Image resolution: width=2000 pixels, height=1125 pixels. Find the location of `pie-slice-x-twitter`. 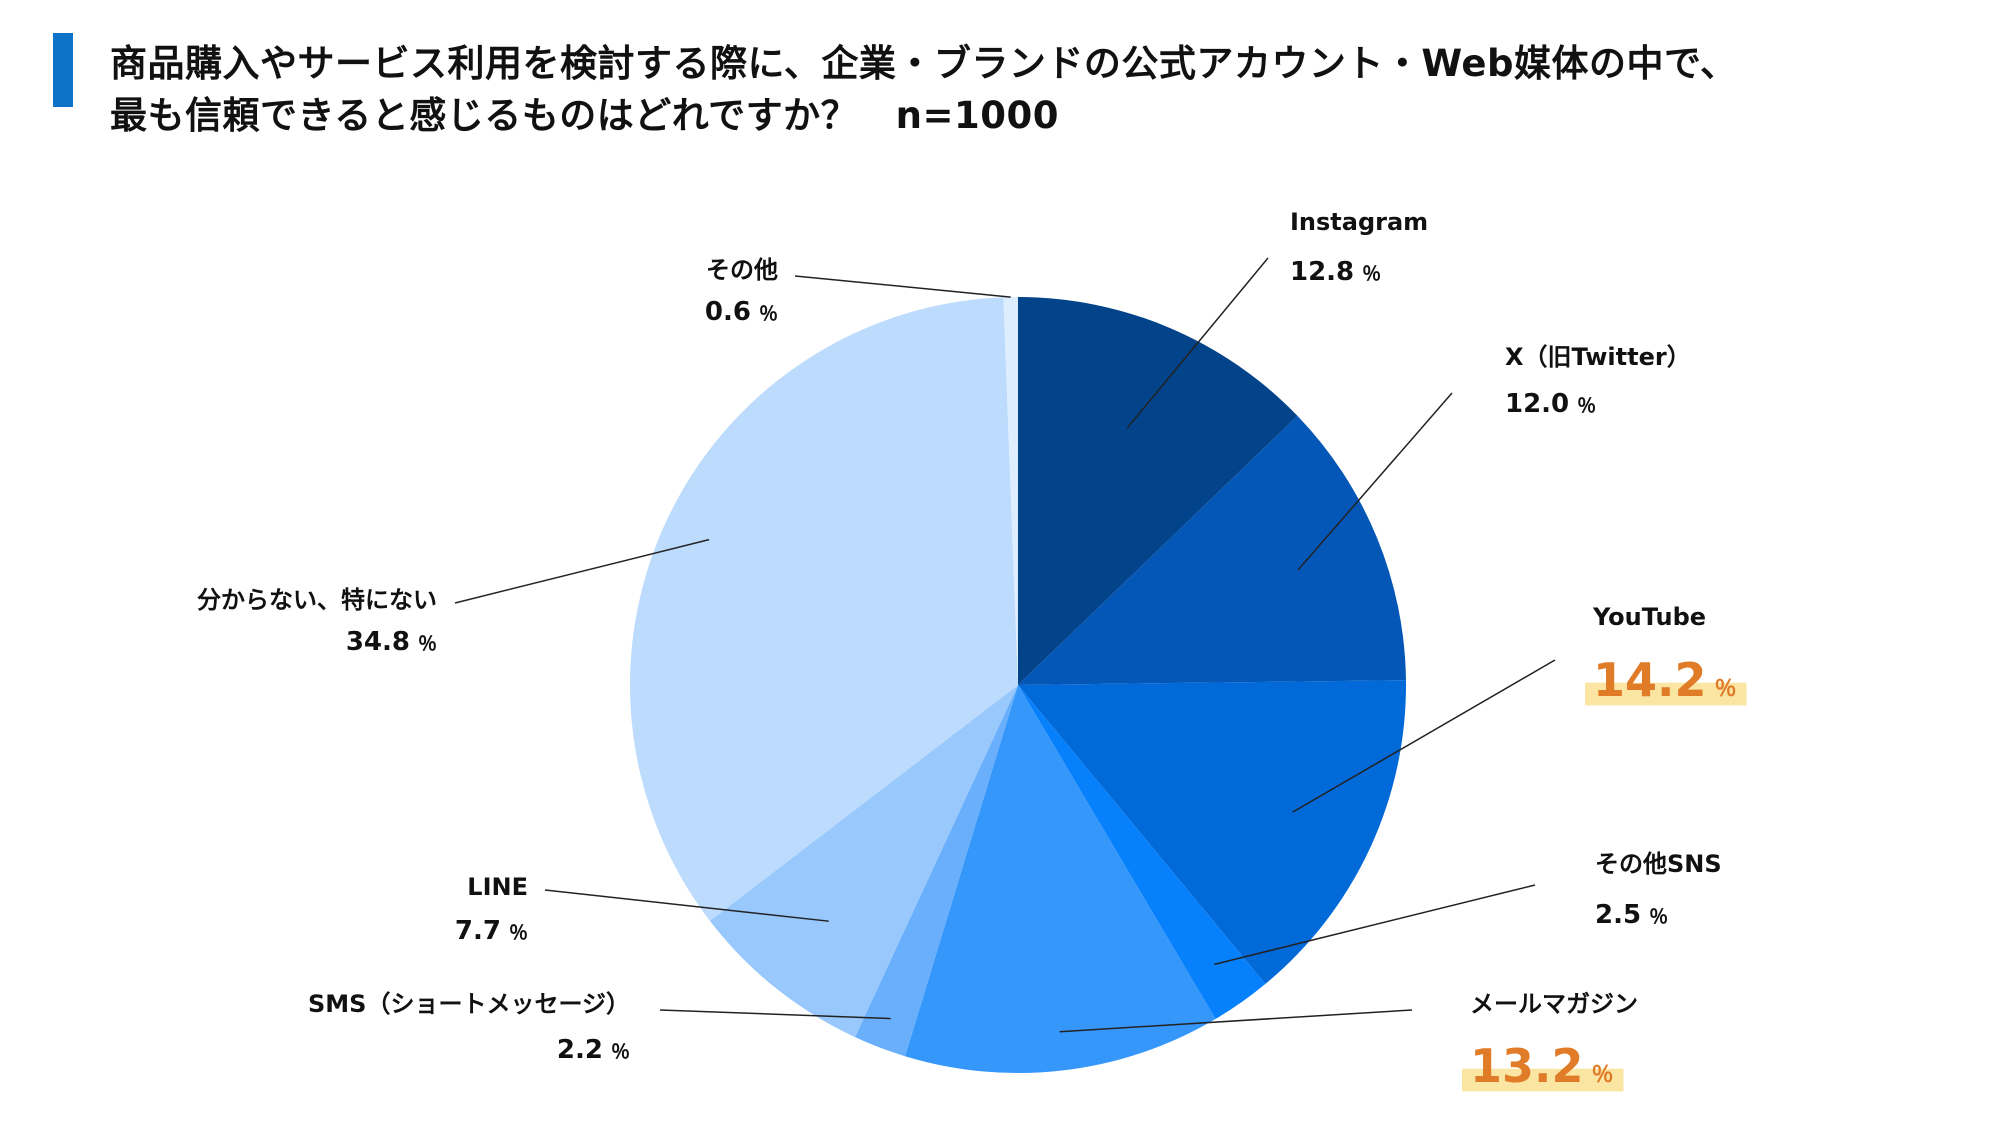

pie-slice-x-twitter is located at coordinates (1212, 550).